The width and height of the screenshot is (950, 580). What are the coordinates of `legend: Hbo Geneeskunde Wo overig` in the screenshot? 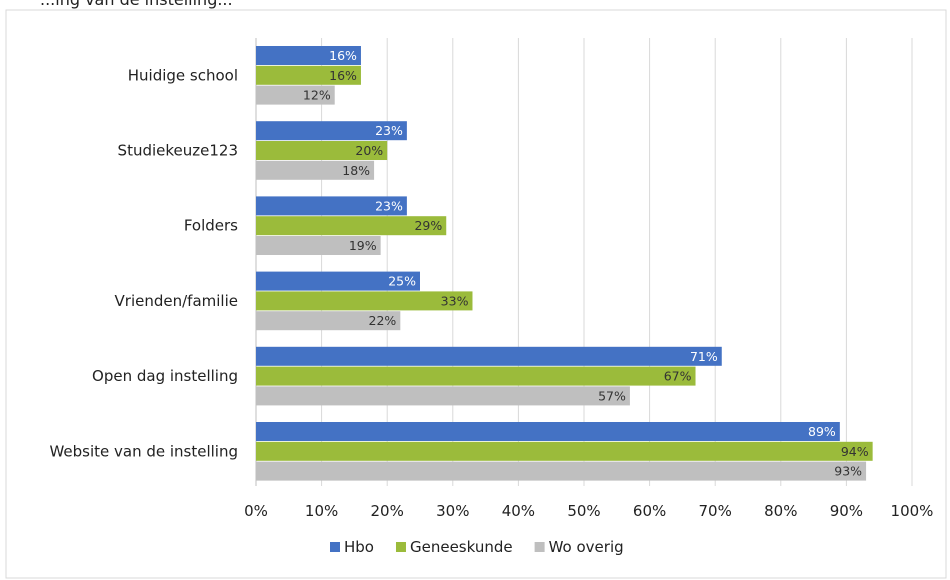 It's located at (477, 547).